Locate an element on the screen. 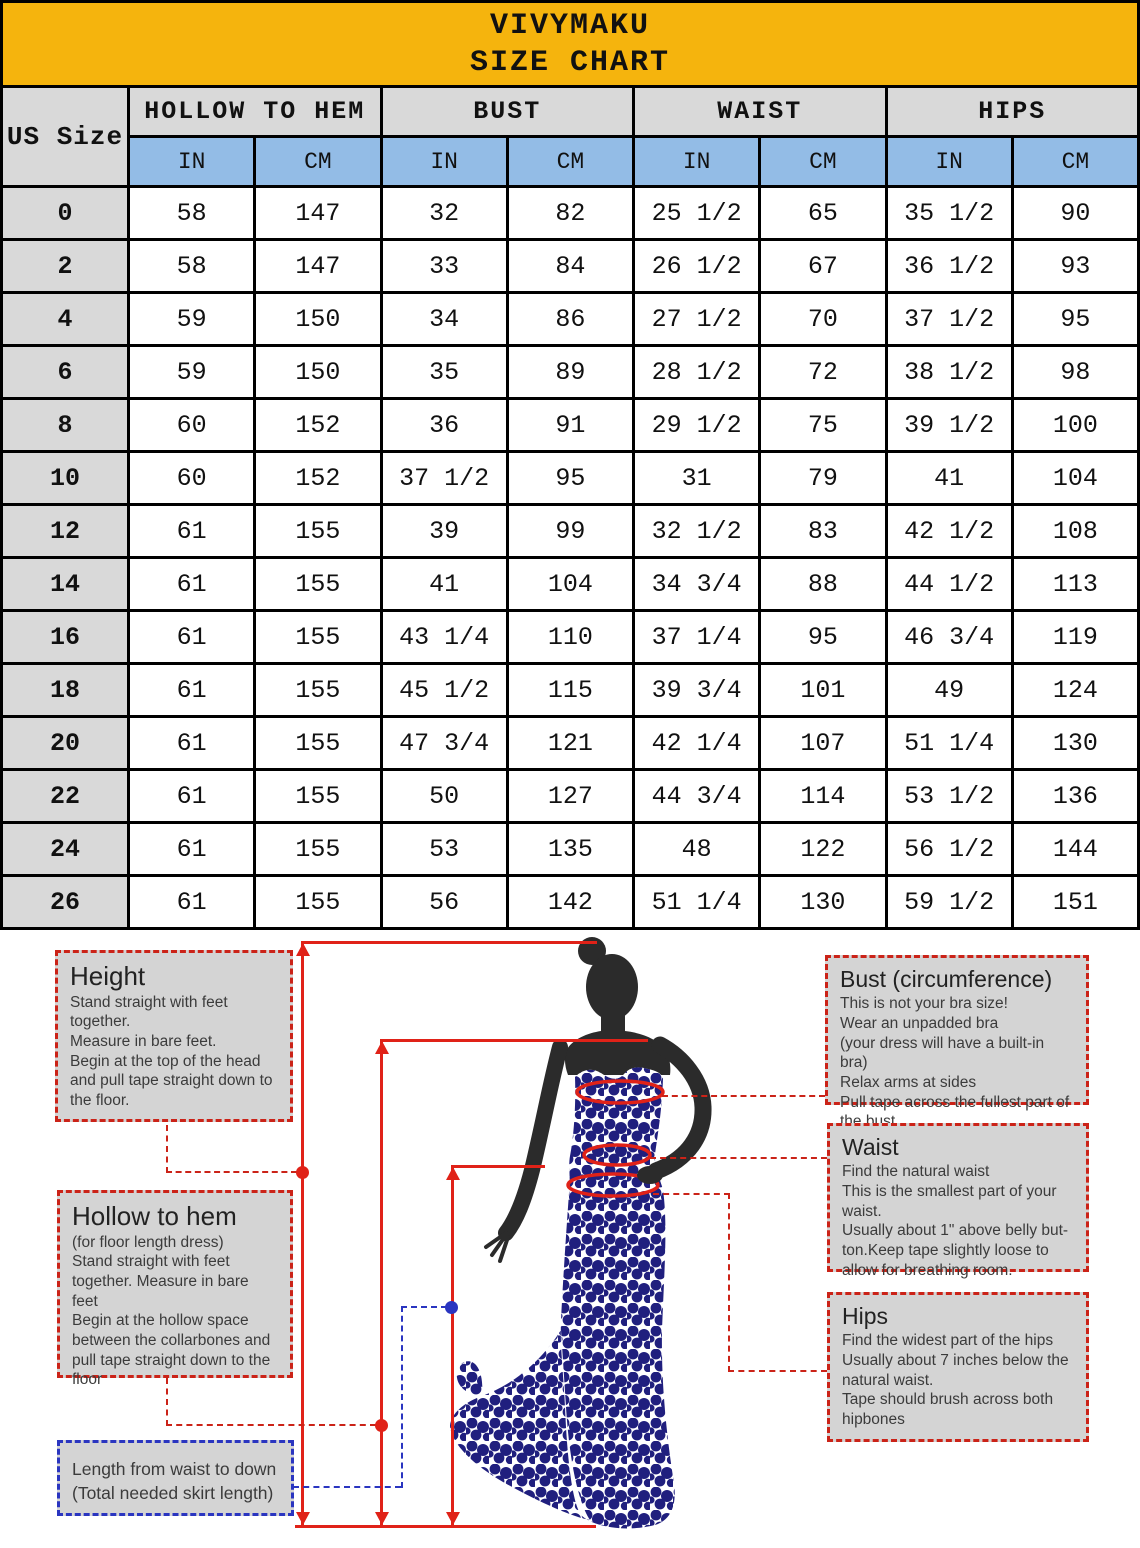 The width and height of the screenshot is (1140, 1548). height-connector-dot is located at coordinates (302, 1172).